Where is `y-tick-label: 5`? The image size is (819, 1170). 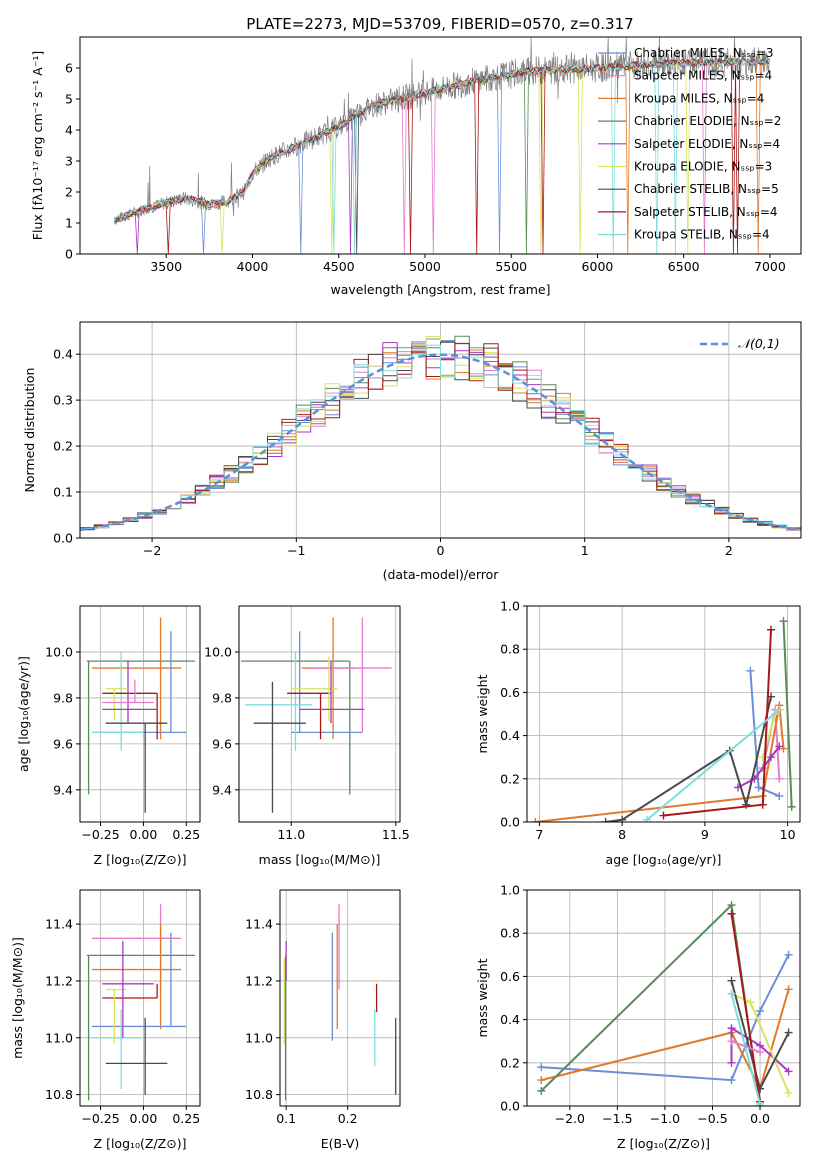 y-tick-label: 5 is located at coordinates (69, 99).